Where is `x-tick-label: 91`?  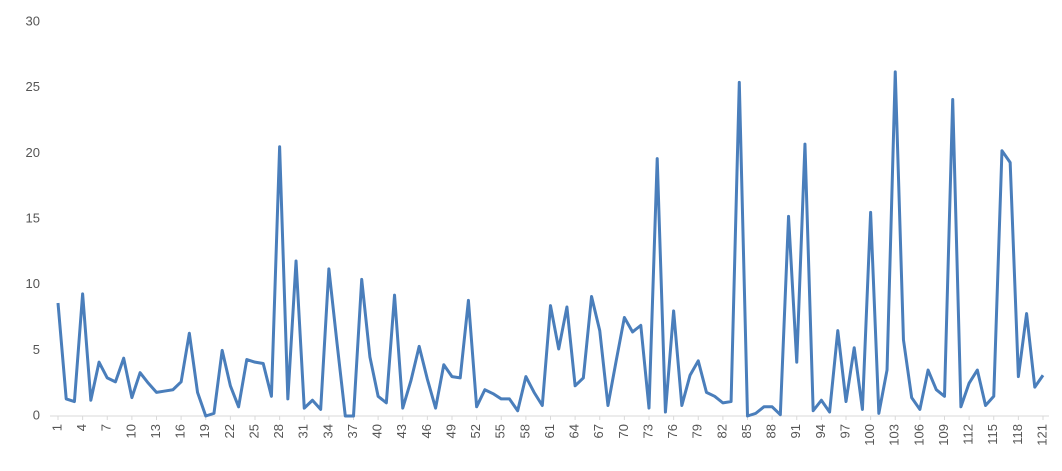 x-tick-label: 91 is located at coordinates (795, 431).